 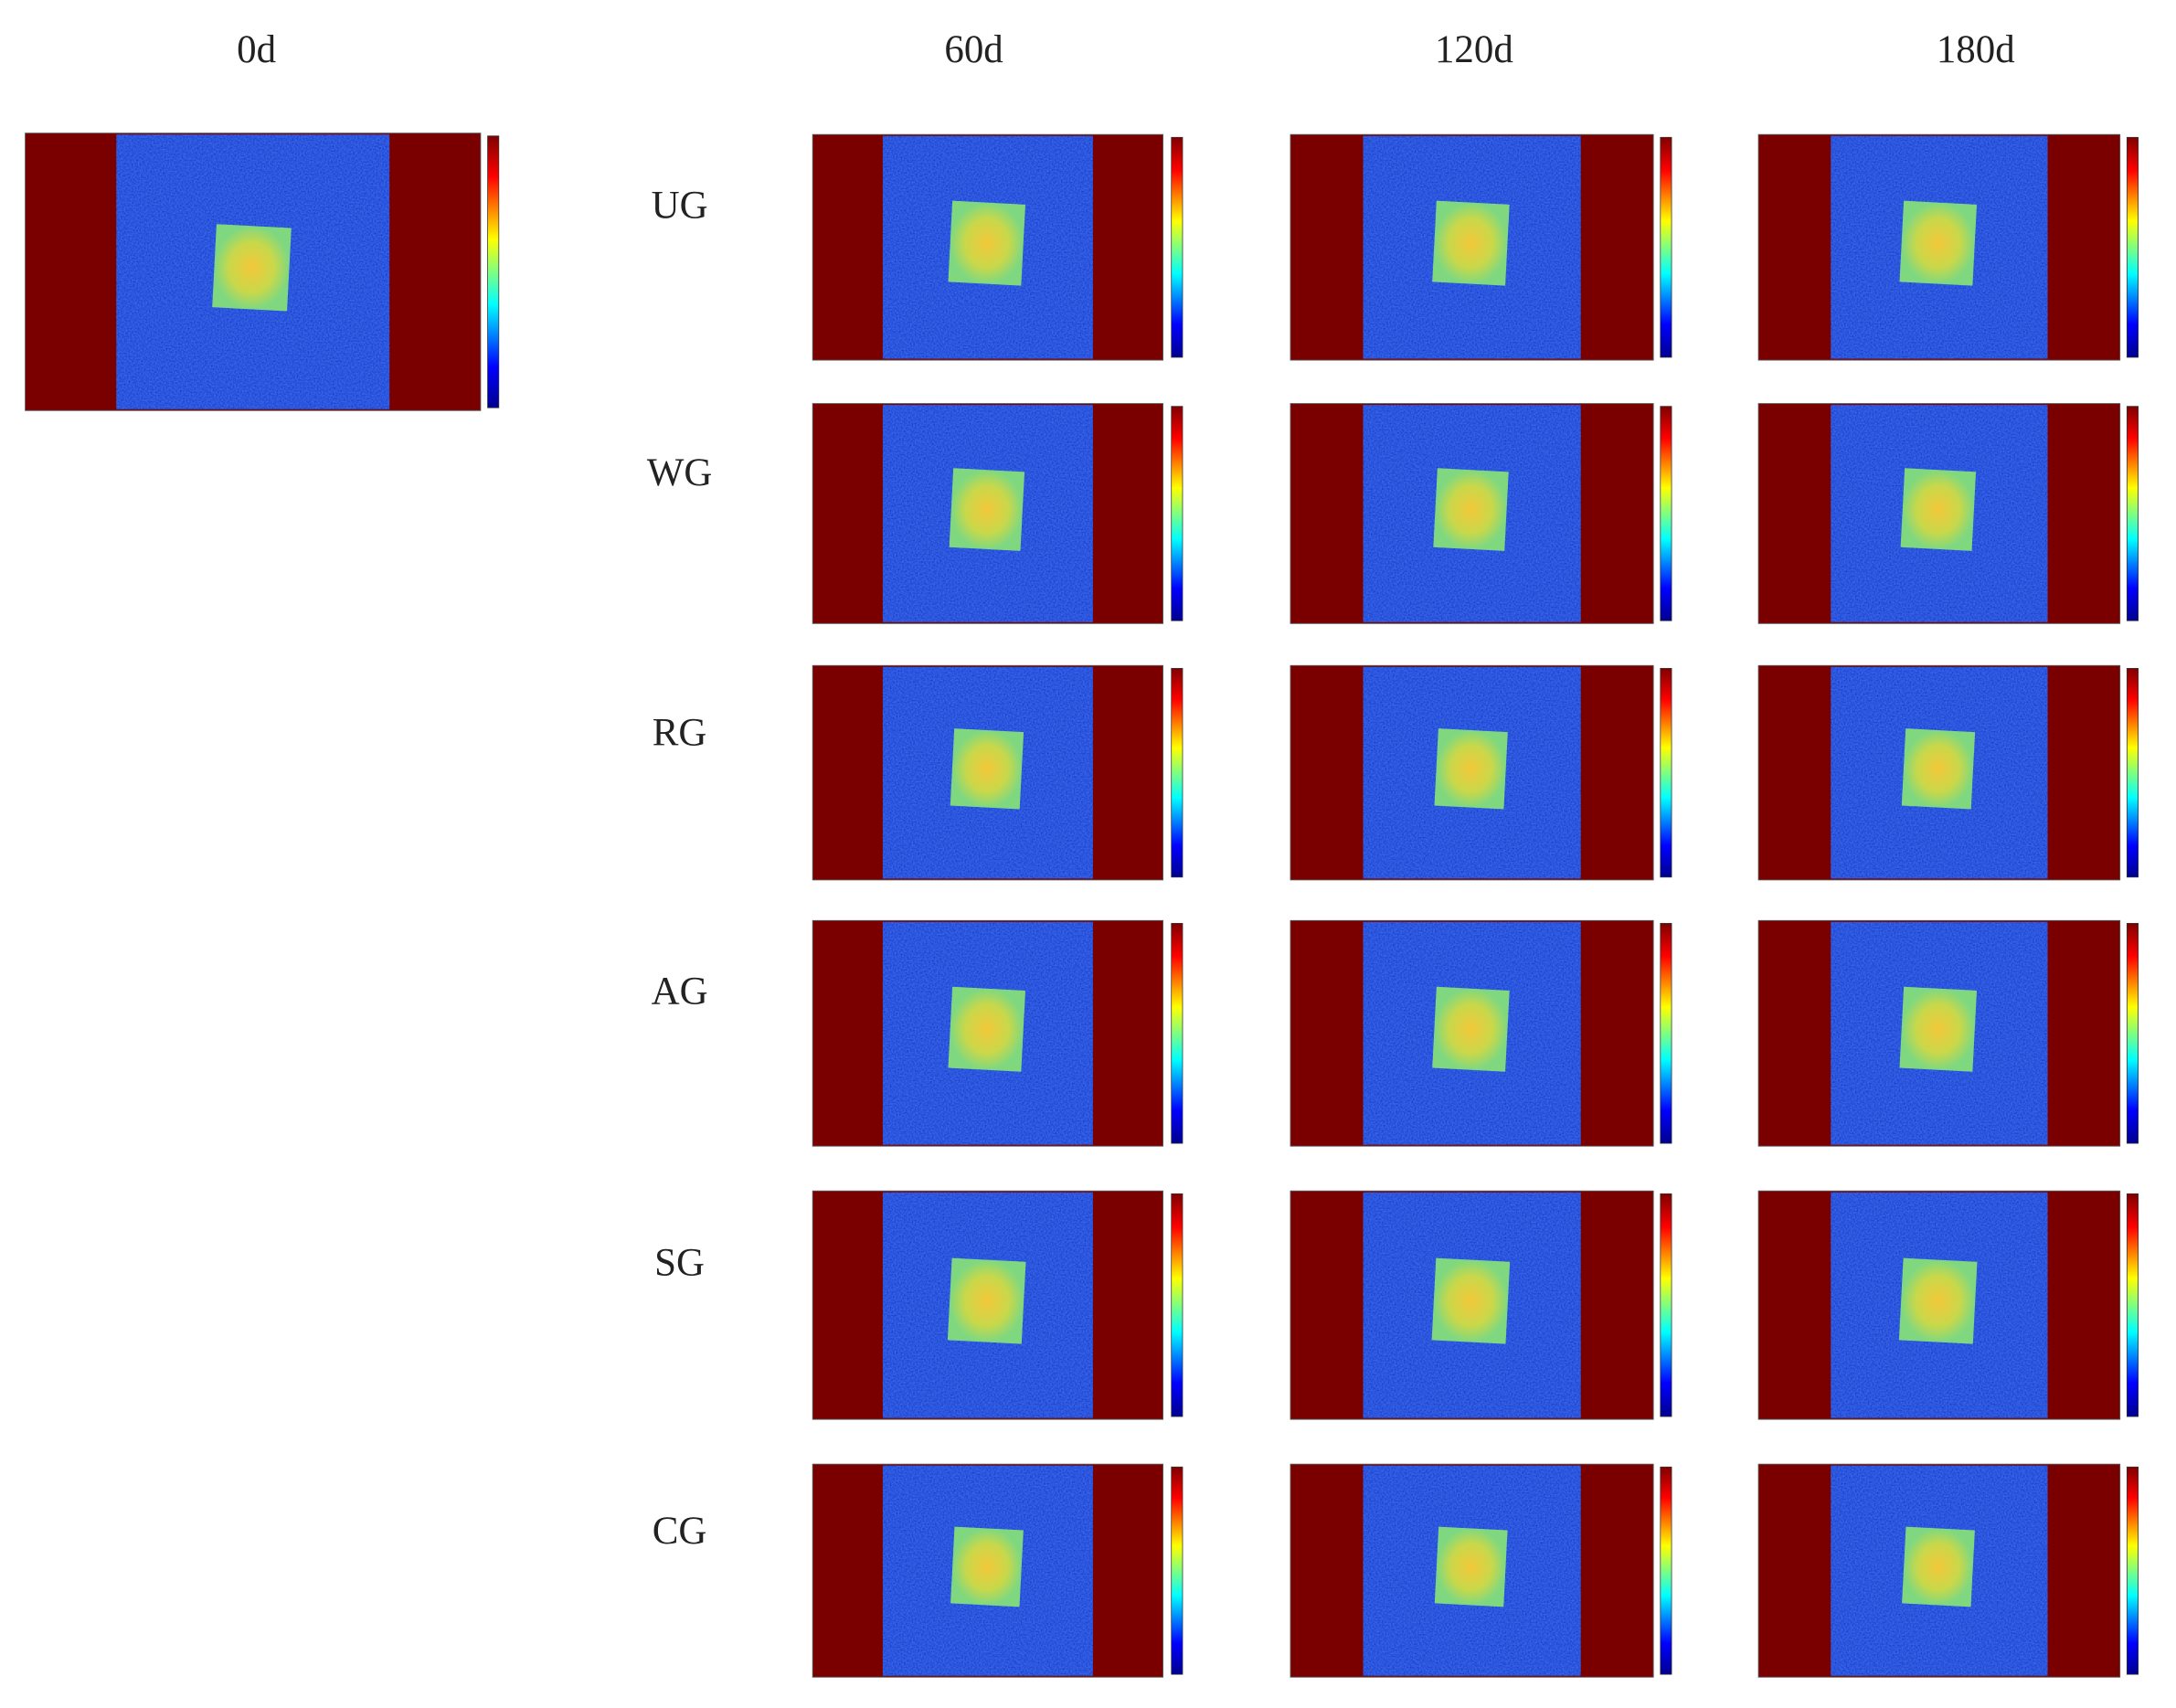 I want to click on row-label: CG, so click(x=680, y=1531).